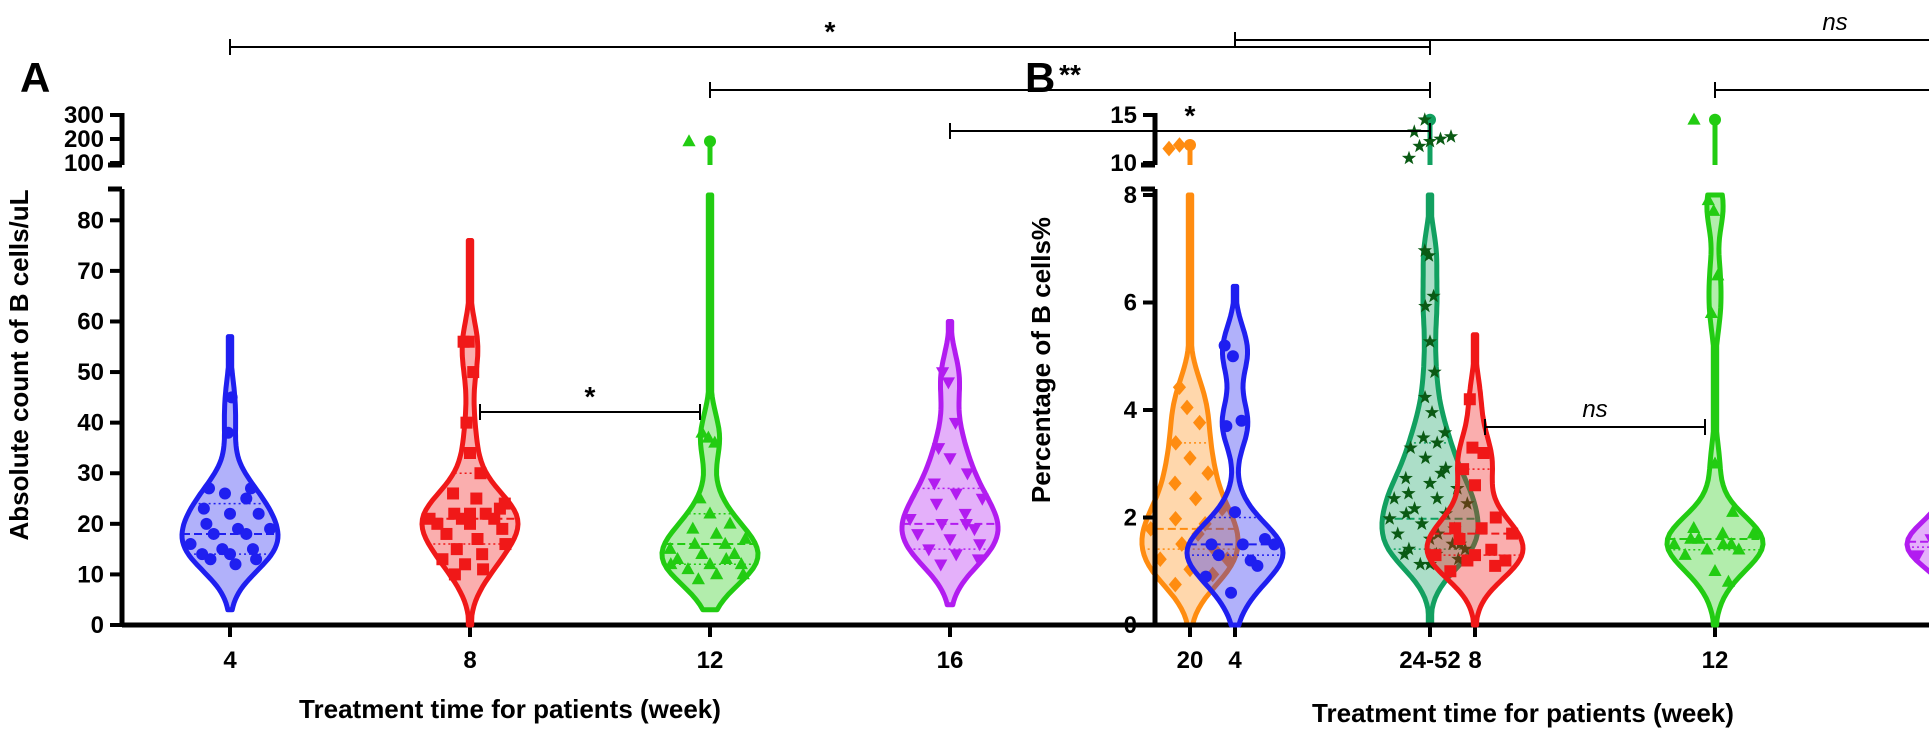 The height and width of the screenshot is (742, 1929). I want to click on significance-bracket: *, so click(590, 400).